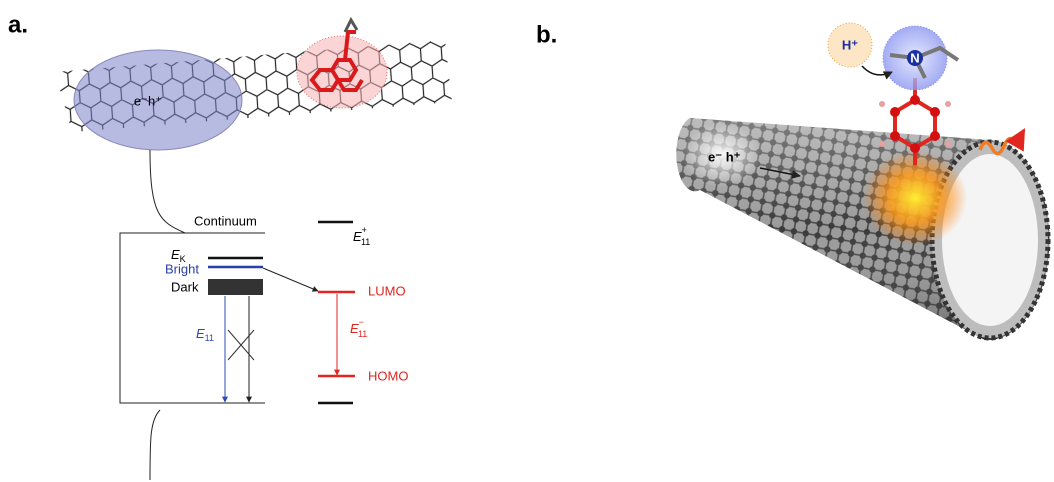  I want to click on e11-plus-label: E+ 11, so click(361, 236).